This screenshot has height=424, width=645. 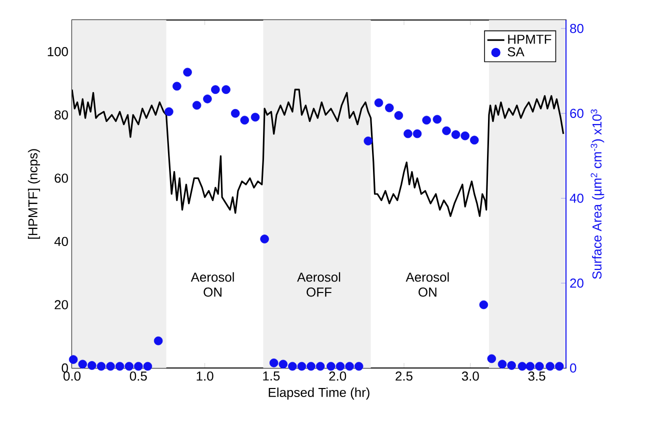 I want to click on x-tick-label: 2.0, so click(x=337, y=376).